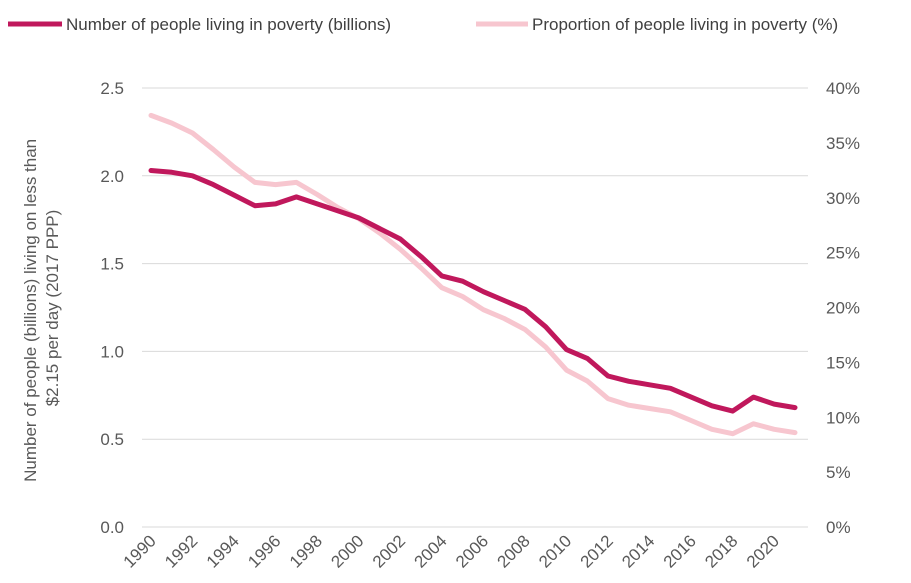 The image size is (911, 583). I want to click on right-tick-label: 0%, so click(838, 527).